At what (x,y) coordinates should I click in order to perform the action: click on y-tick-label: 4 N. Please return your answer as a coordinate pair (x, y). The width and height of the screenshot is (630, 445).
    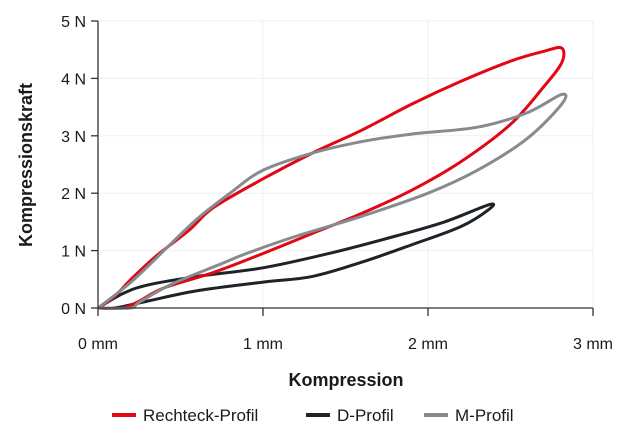
    Looking at the image, I should click on (73, 79).